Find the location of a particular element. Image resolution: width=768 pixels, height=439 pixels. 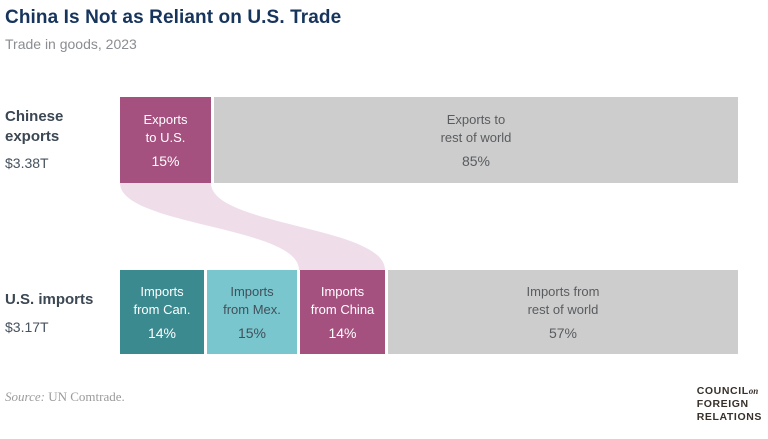

segment-exports-rest-of-world: Exports to rest of world 85% is located at coordinates (476, 140).